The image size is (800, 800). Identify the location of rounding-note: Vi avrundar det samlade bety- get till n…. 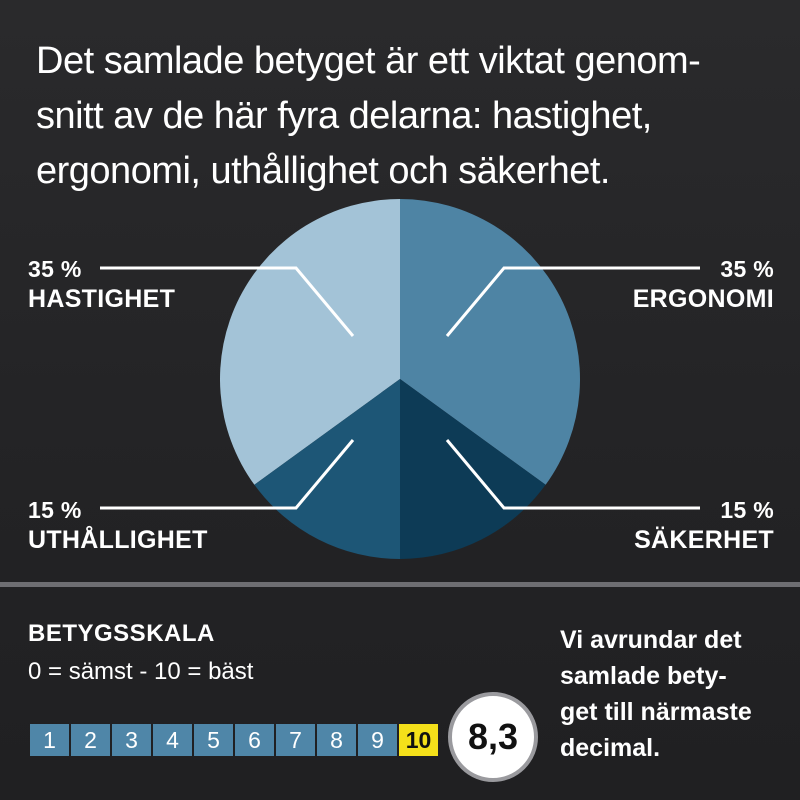
(675, 694).